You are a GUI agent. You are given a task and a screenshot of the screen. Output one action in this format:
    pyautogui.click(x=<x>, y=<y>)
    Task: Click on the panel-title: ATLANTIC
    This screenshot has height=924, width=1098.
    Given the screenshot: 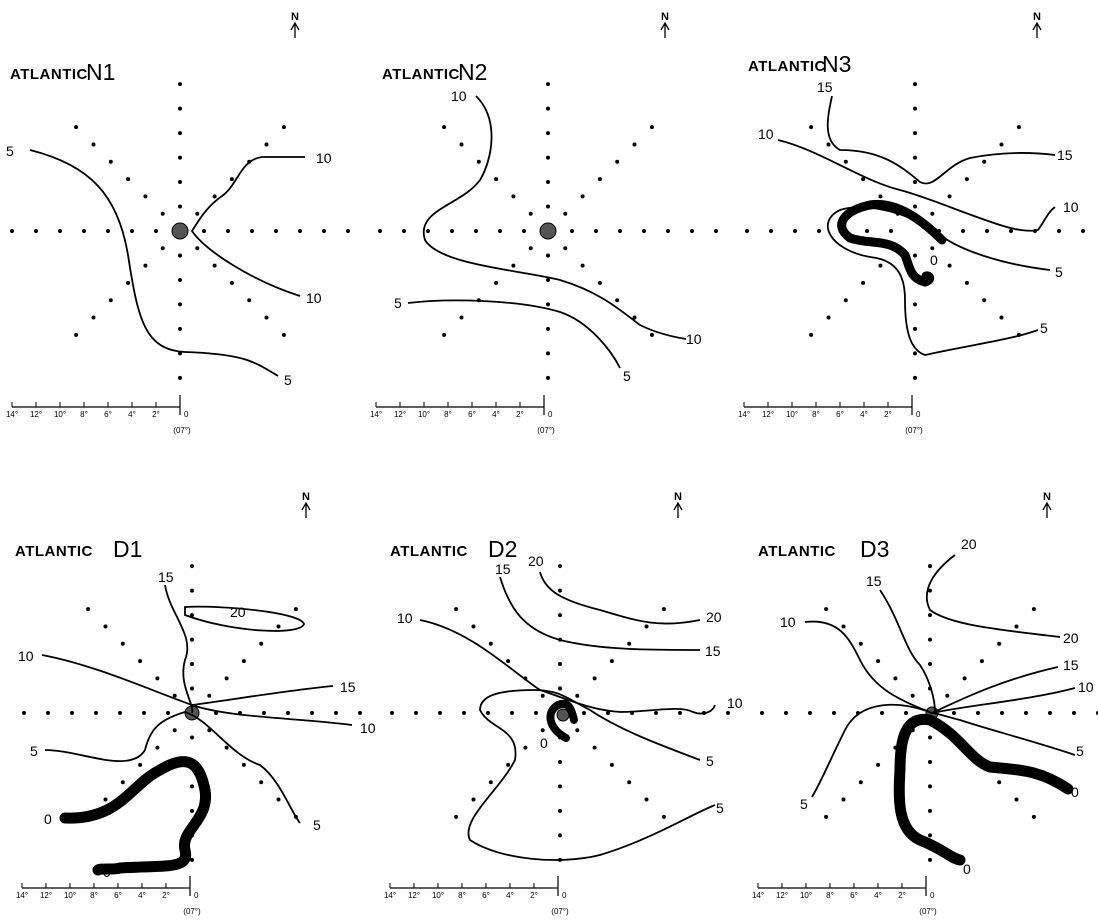 What is the action you would take?
    pyautogui.click(x=797, y=551)
    